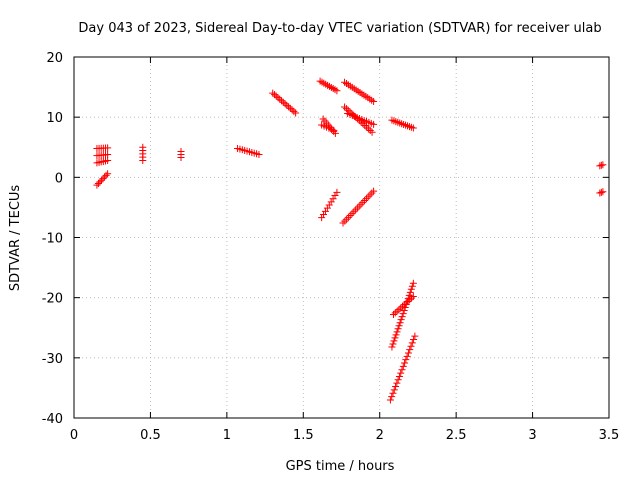 The height and width of the screenshot is (480, 640). I want to click on x-tick-label: 3.5, so click(609, 435).